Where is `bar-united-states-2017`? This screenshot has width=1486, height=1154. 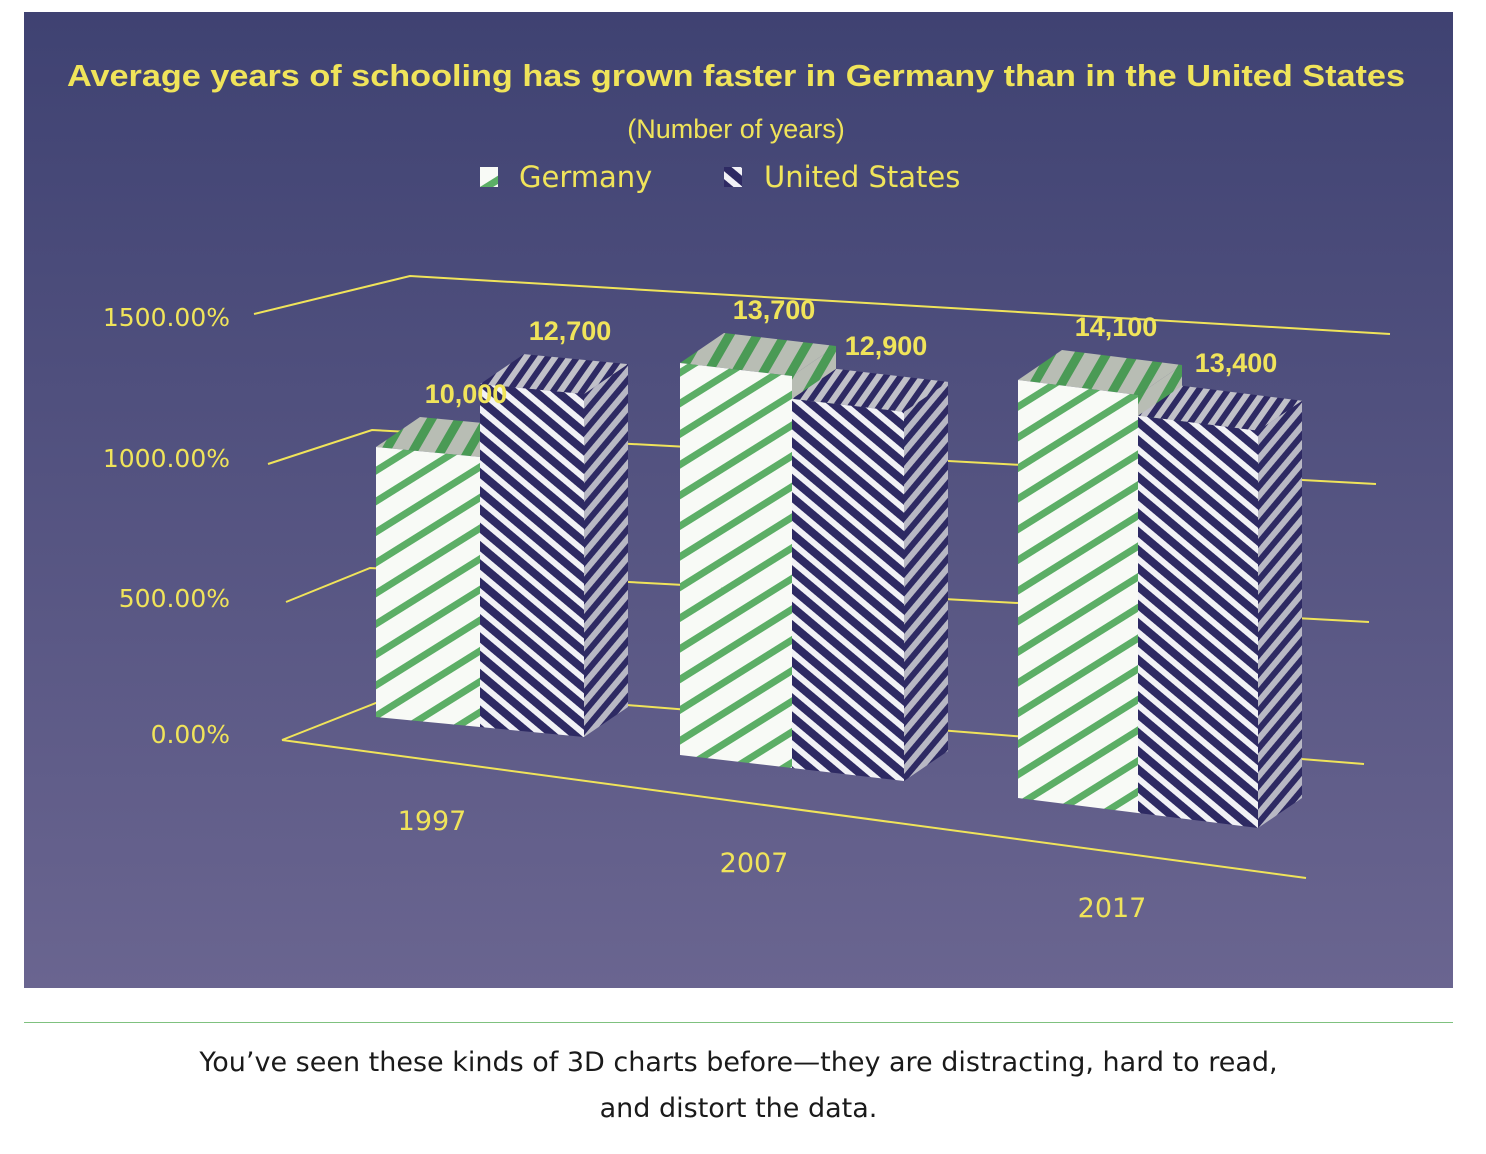
bar-united-states-2017 is located at coordinates (1220, 606).